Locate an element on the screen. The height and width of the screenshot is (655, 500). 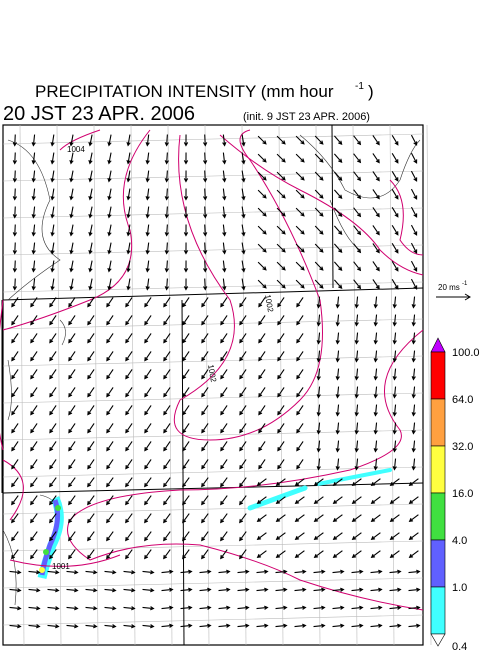
title-end: ) is located at coordinates (371, 91).